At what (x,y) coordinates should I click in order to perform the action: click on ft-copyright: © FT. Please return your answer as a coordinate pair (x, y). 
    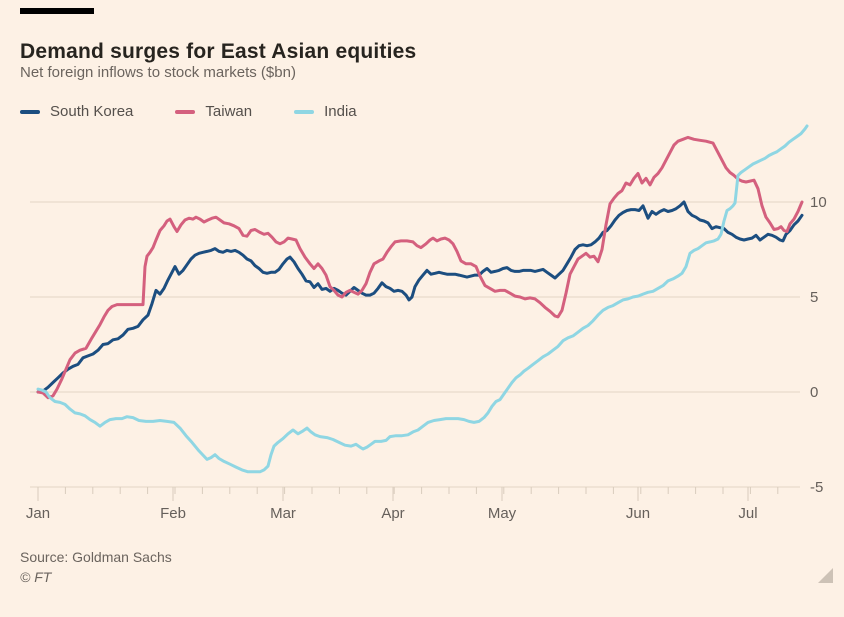
    Looking at the image, I should click on (36, 577).